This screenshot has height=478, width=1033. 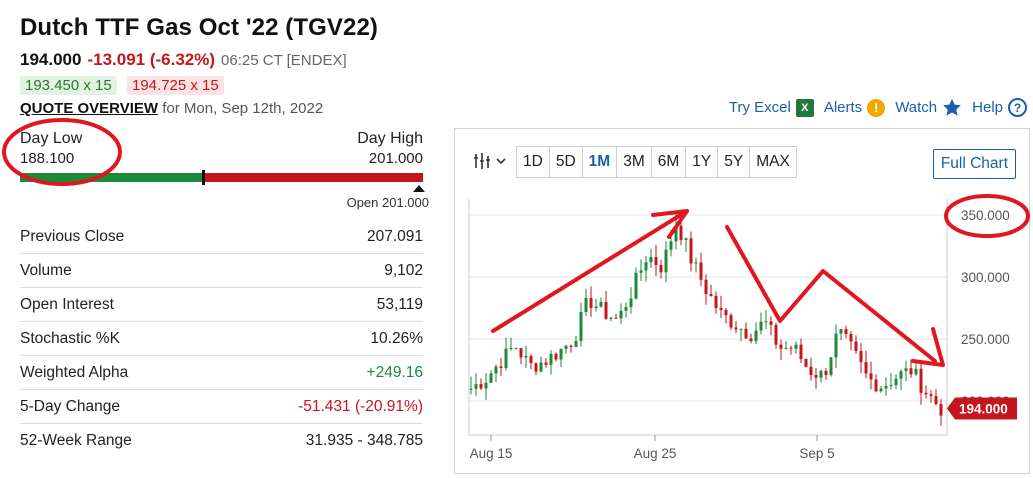 I want to click on stat-label: 5-Day Change, so click(x=70, y=406).